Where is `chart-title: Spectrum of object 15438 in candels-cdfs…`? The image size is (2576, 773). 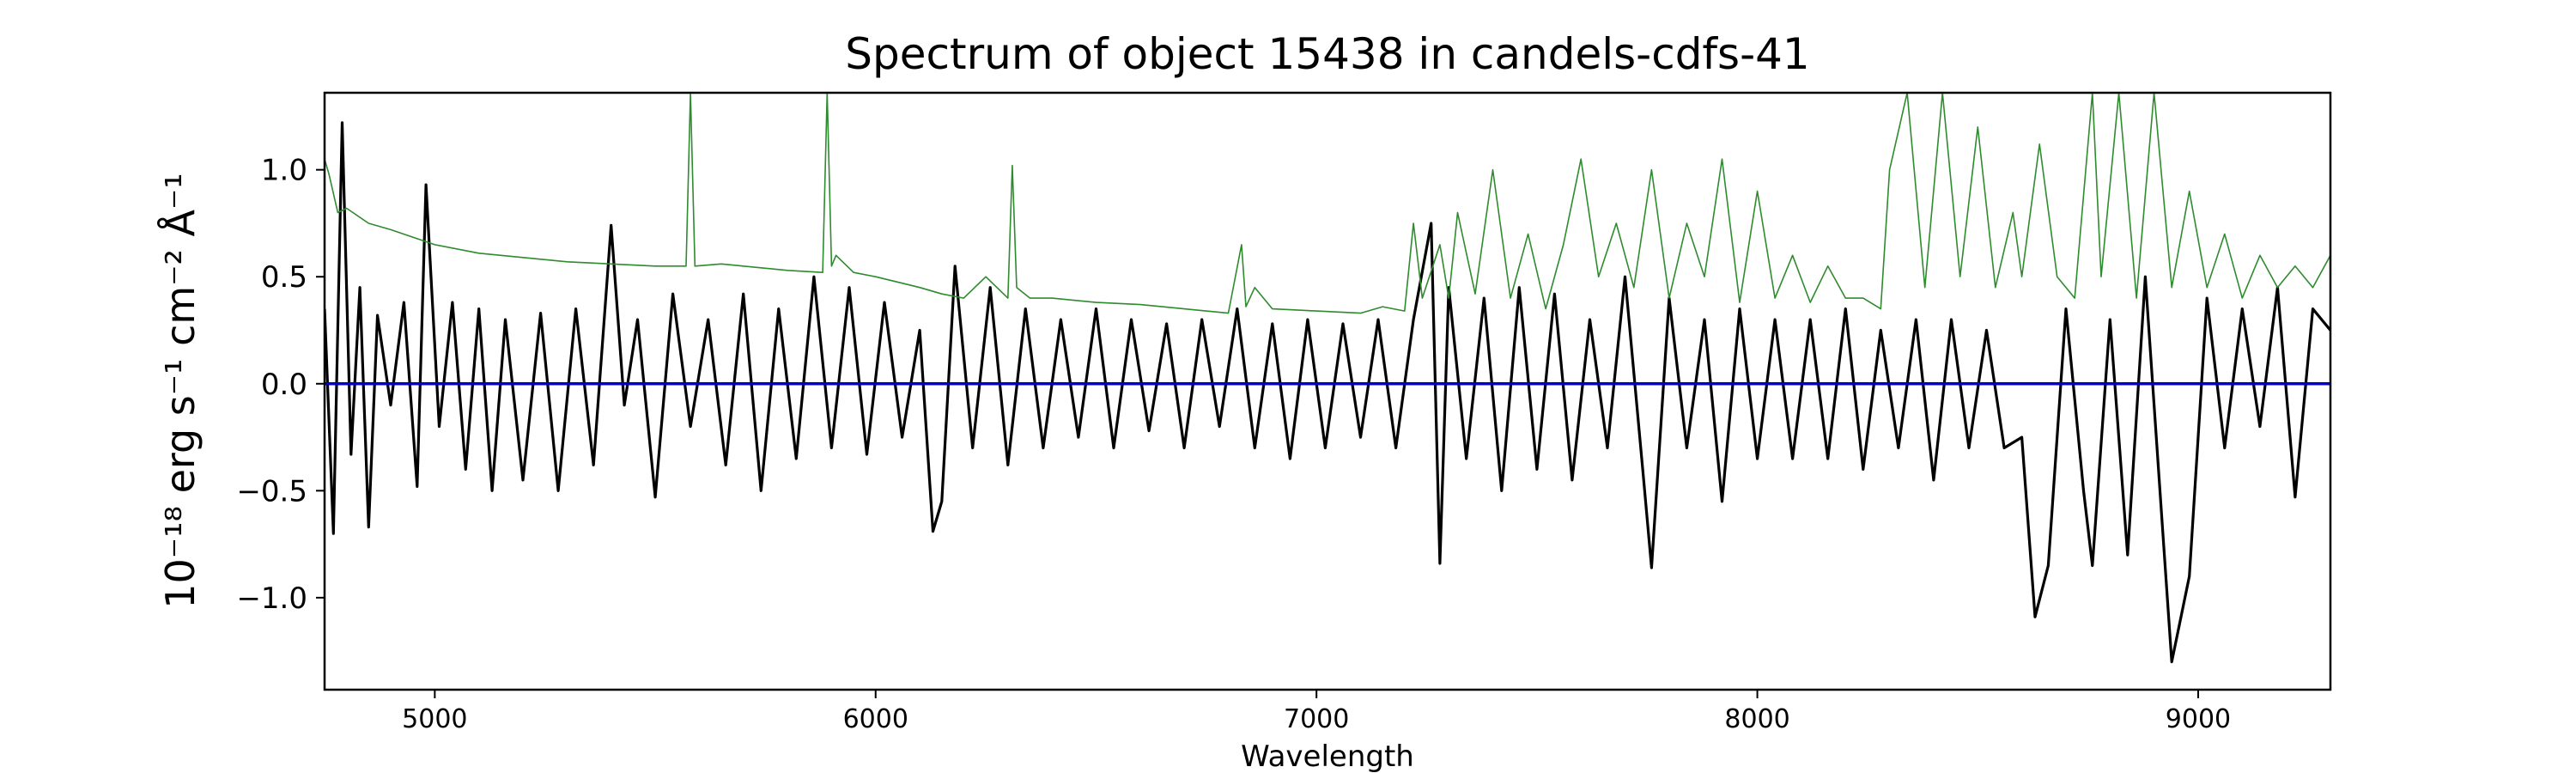 chart-title: Spectrum of object 15438 in candels-cdfs… is located at coordinates (1327, 54).